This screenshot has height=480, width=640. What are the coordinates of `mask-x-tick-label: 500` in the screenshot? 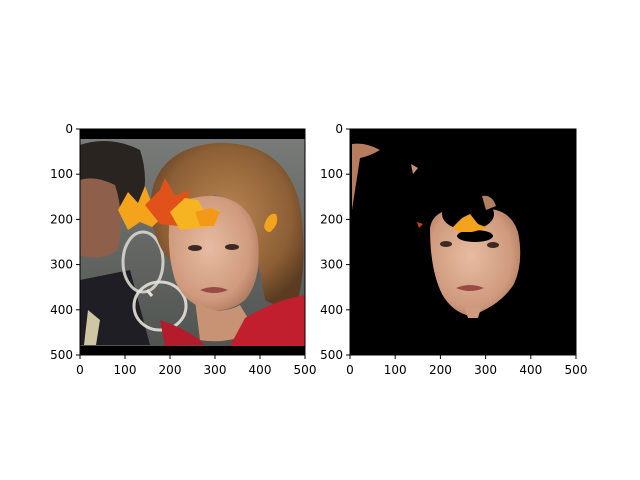 It's located at (576, 370).